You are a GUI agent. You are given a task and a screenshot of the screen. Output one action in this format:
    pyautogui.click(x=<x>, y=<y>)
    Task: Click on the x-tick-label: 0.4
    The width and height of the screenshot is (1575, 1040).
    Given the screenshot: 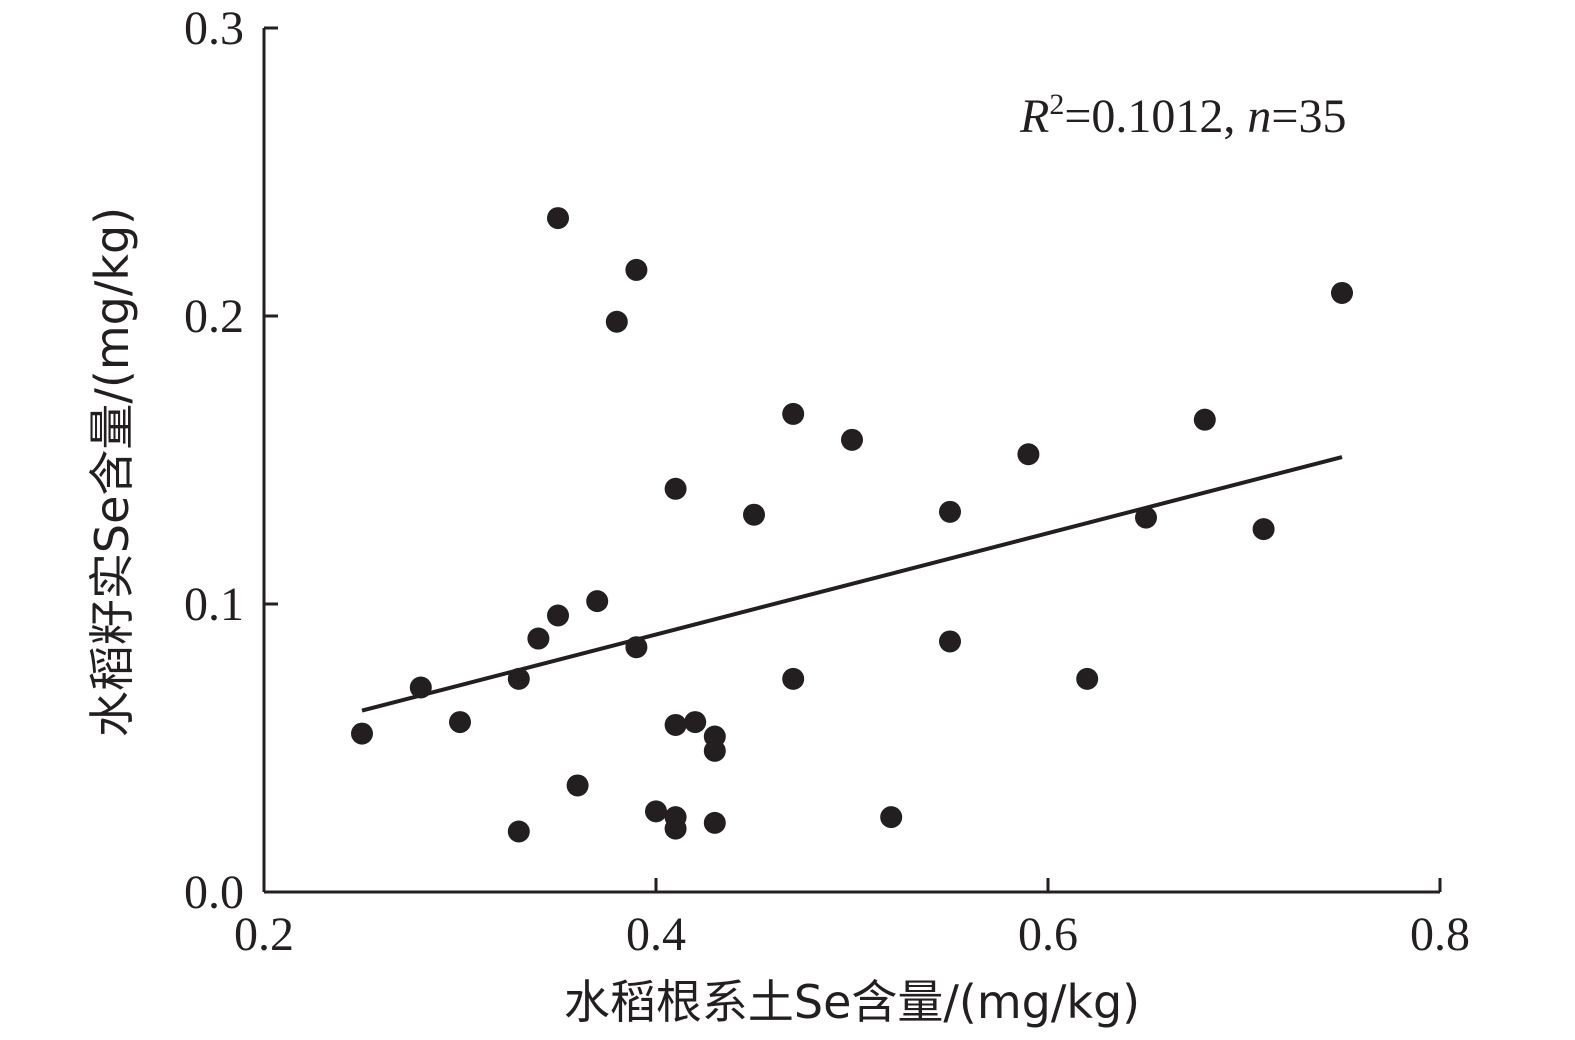 What is the action you would take?
    pyautogui.click(x=656, y=934)
    